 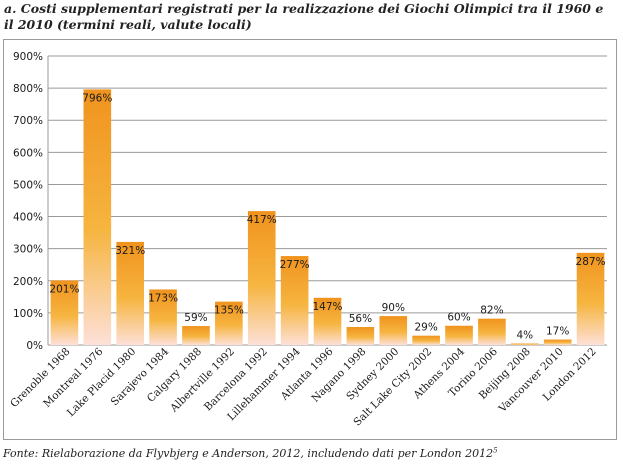 I want to click on data-label: 56%, so click(x=360, y=319).